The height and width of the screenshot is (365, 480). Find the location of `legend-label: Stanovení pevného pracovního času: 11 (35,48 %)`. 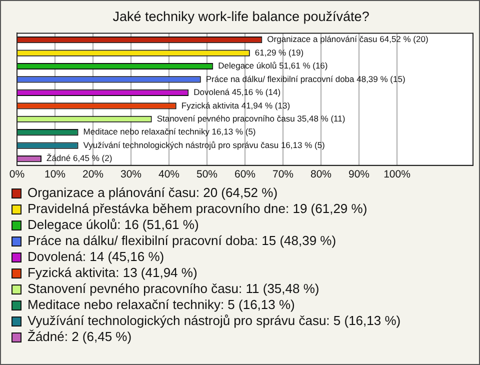

legend-label: Stanovení pevného pracovního času: 11 (35,48 %) is located at coordinates (174, 288).